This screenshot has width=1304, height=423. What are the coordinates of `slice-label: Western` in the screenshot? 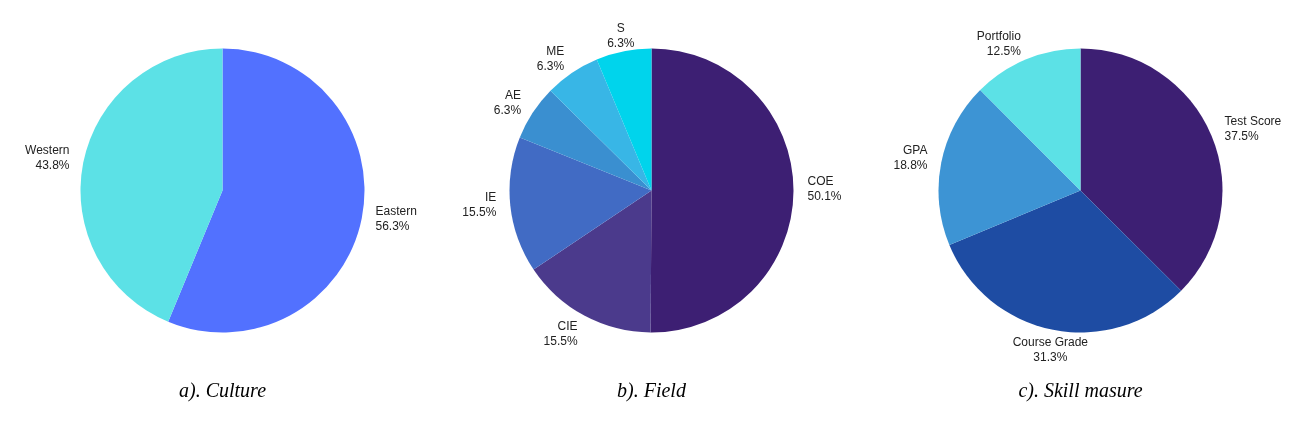 It's located at (47, 150).